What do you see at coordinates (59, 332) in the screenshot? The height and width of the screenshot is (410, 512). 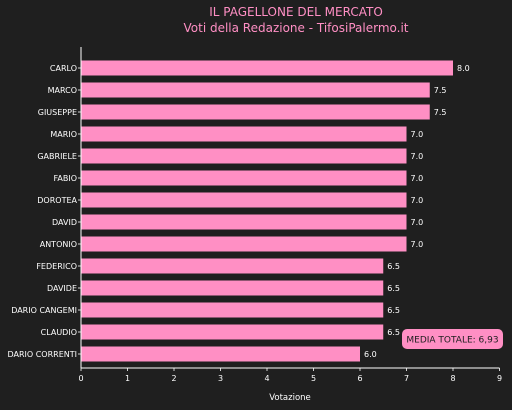 I see `category-label: CLAUDIO` at bounding box center [59, 332].